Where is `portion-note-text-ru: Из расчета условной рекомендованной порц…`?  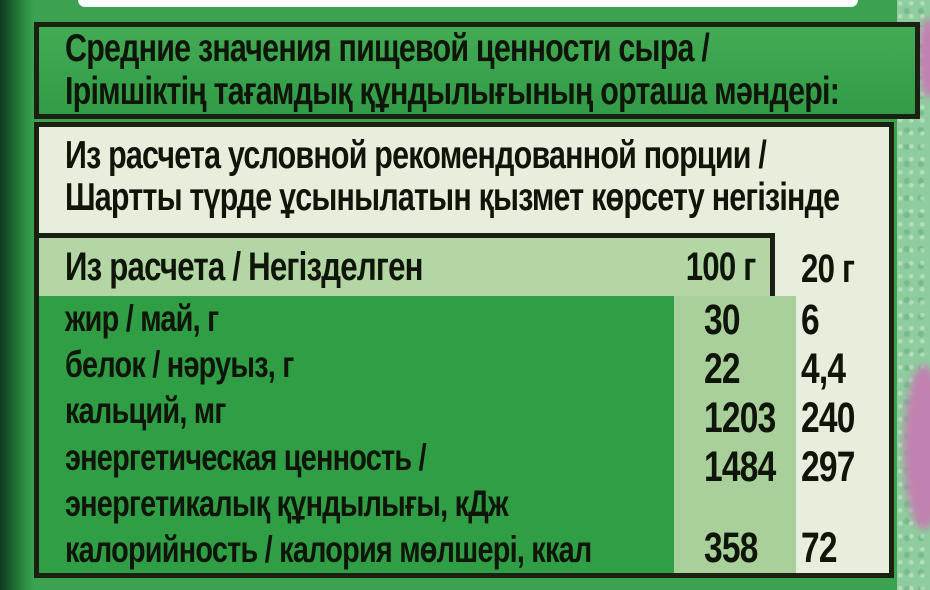
portion-note-text-ru: Из расчета условной рекомендованной порц… is located at coordinates (416, 155).